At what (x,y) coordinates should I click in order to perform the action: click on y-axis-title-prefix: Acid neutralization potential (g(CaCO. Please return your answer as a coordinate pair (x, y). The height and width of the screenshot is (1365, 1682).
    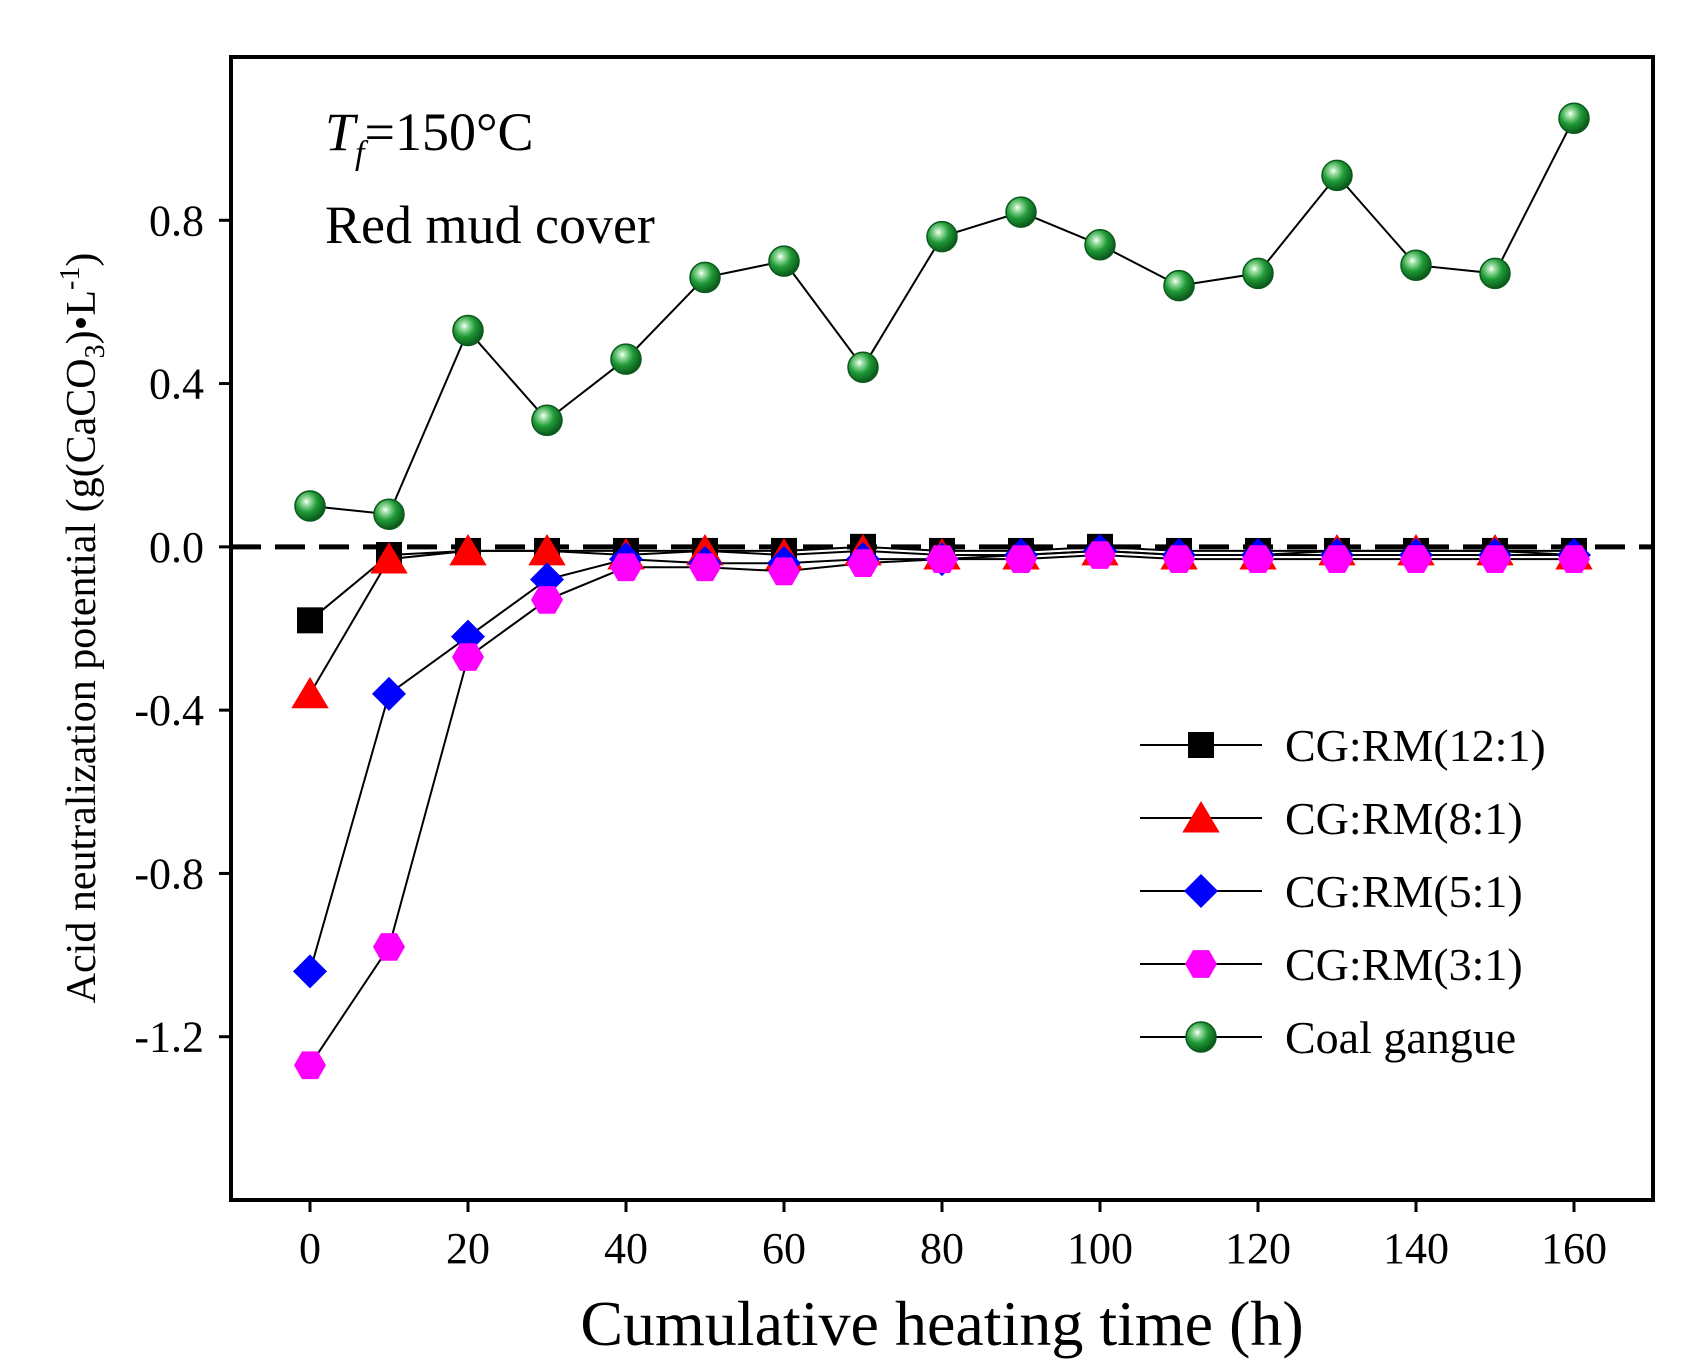
    Looking at the image, I should click on (82, 680).